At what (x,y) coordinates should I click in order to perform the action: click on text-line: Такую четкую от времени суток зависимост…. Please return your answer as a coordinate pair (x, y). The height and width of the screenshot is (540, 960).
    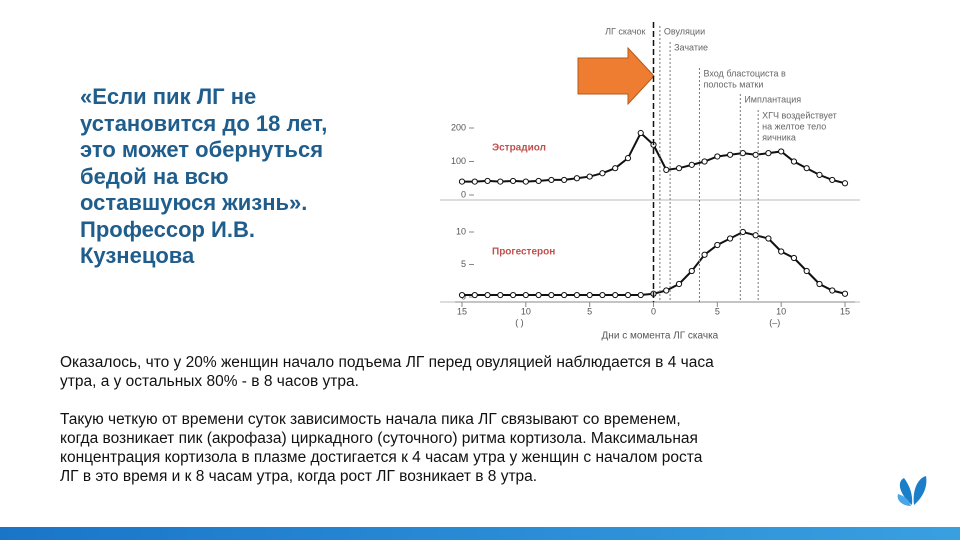
    Looking at the image, I should click on (370, 419).